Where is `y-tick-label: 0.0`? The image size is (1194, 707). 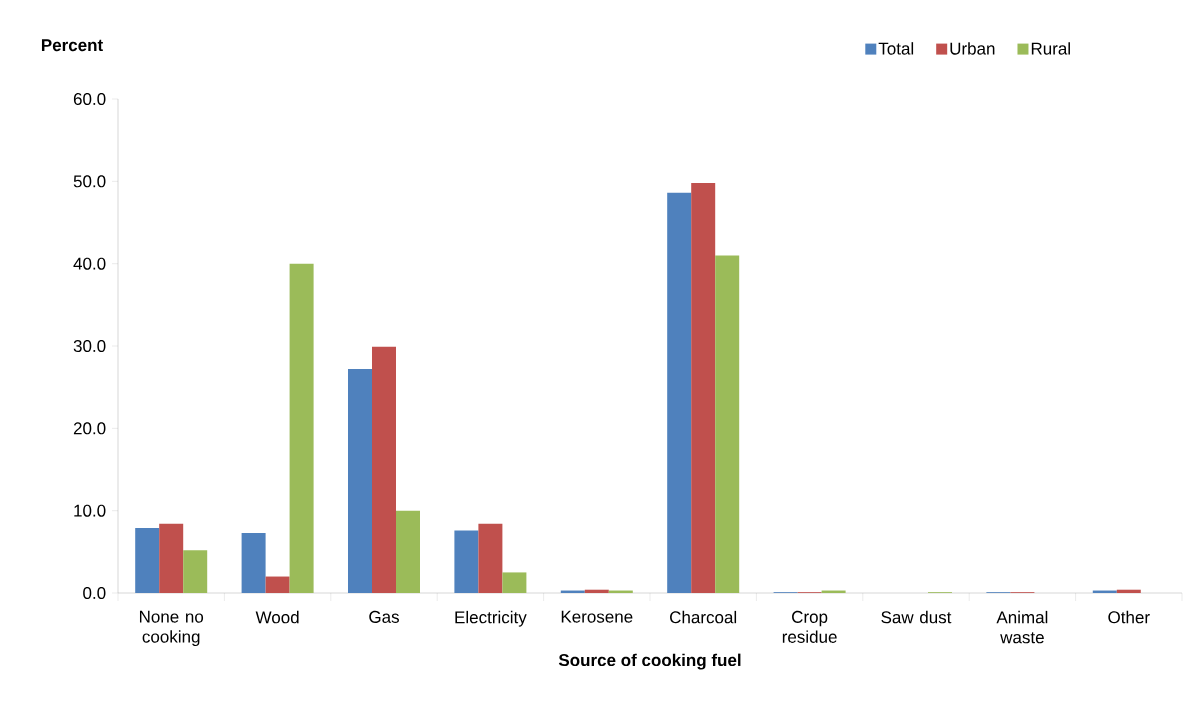
y-tick-label: 0.0 is located at coordinates (94, 593).